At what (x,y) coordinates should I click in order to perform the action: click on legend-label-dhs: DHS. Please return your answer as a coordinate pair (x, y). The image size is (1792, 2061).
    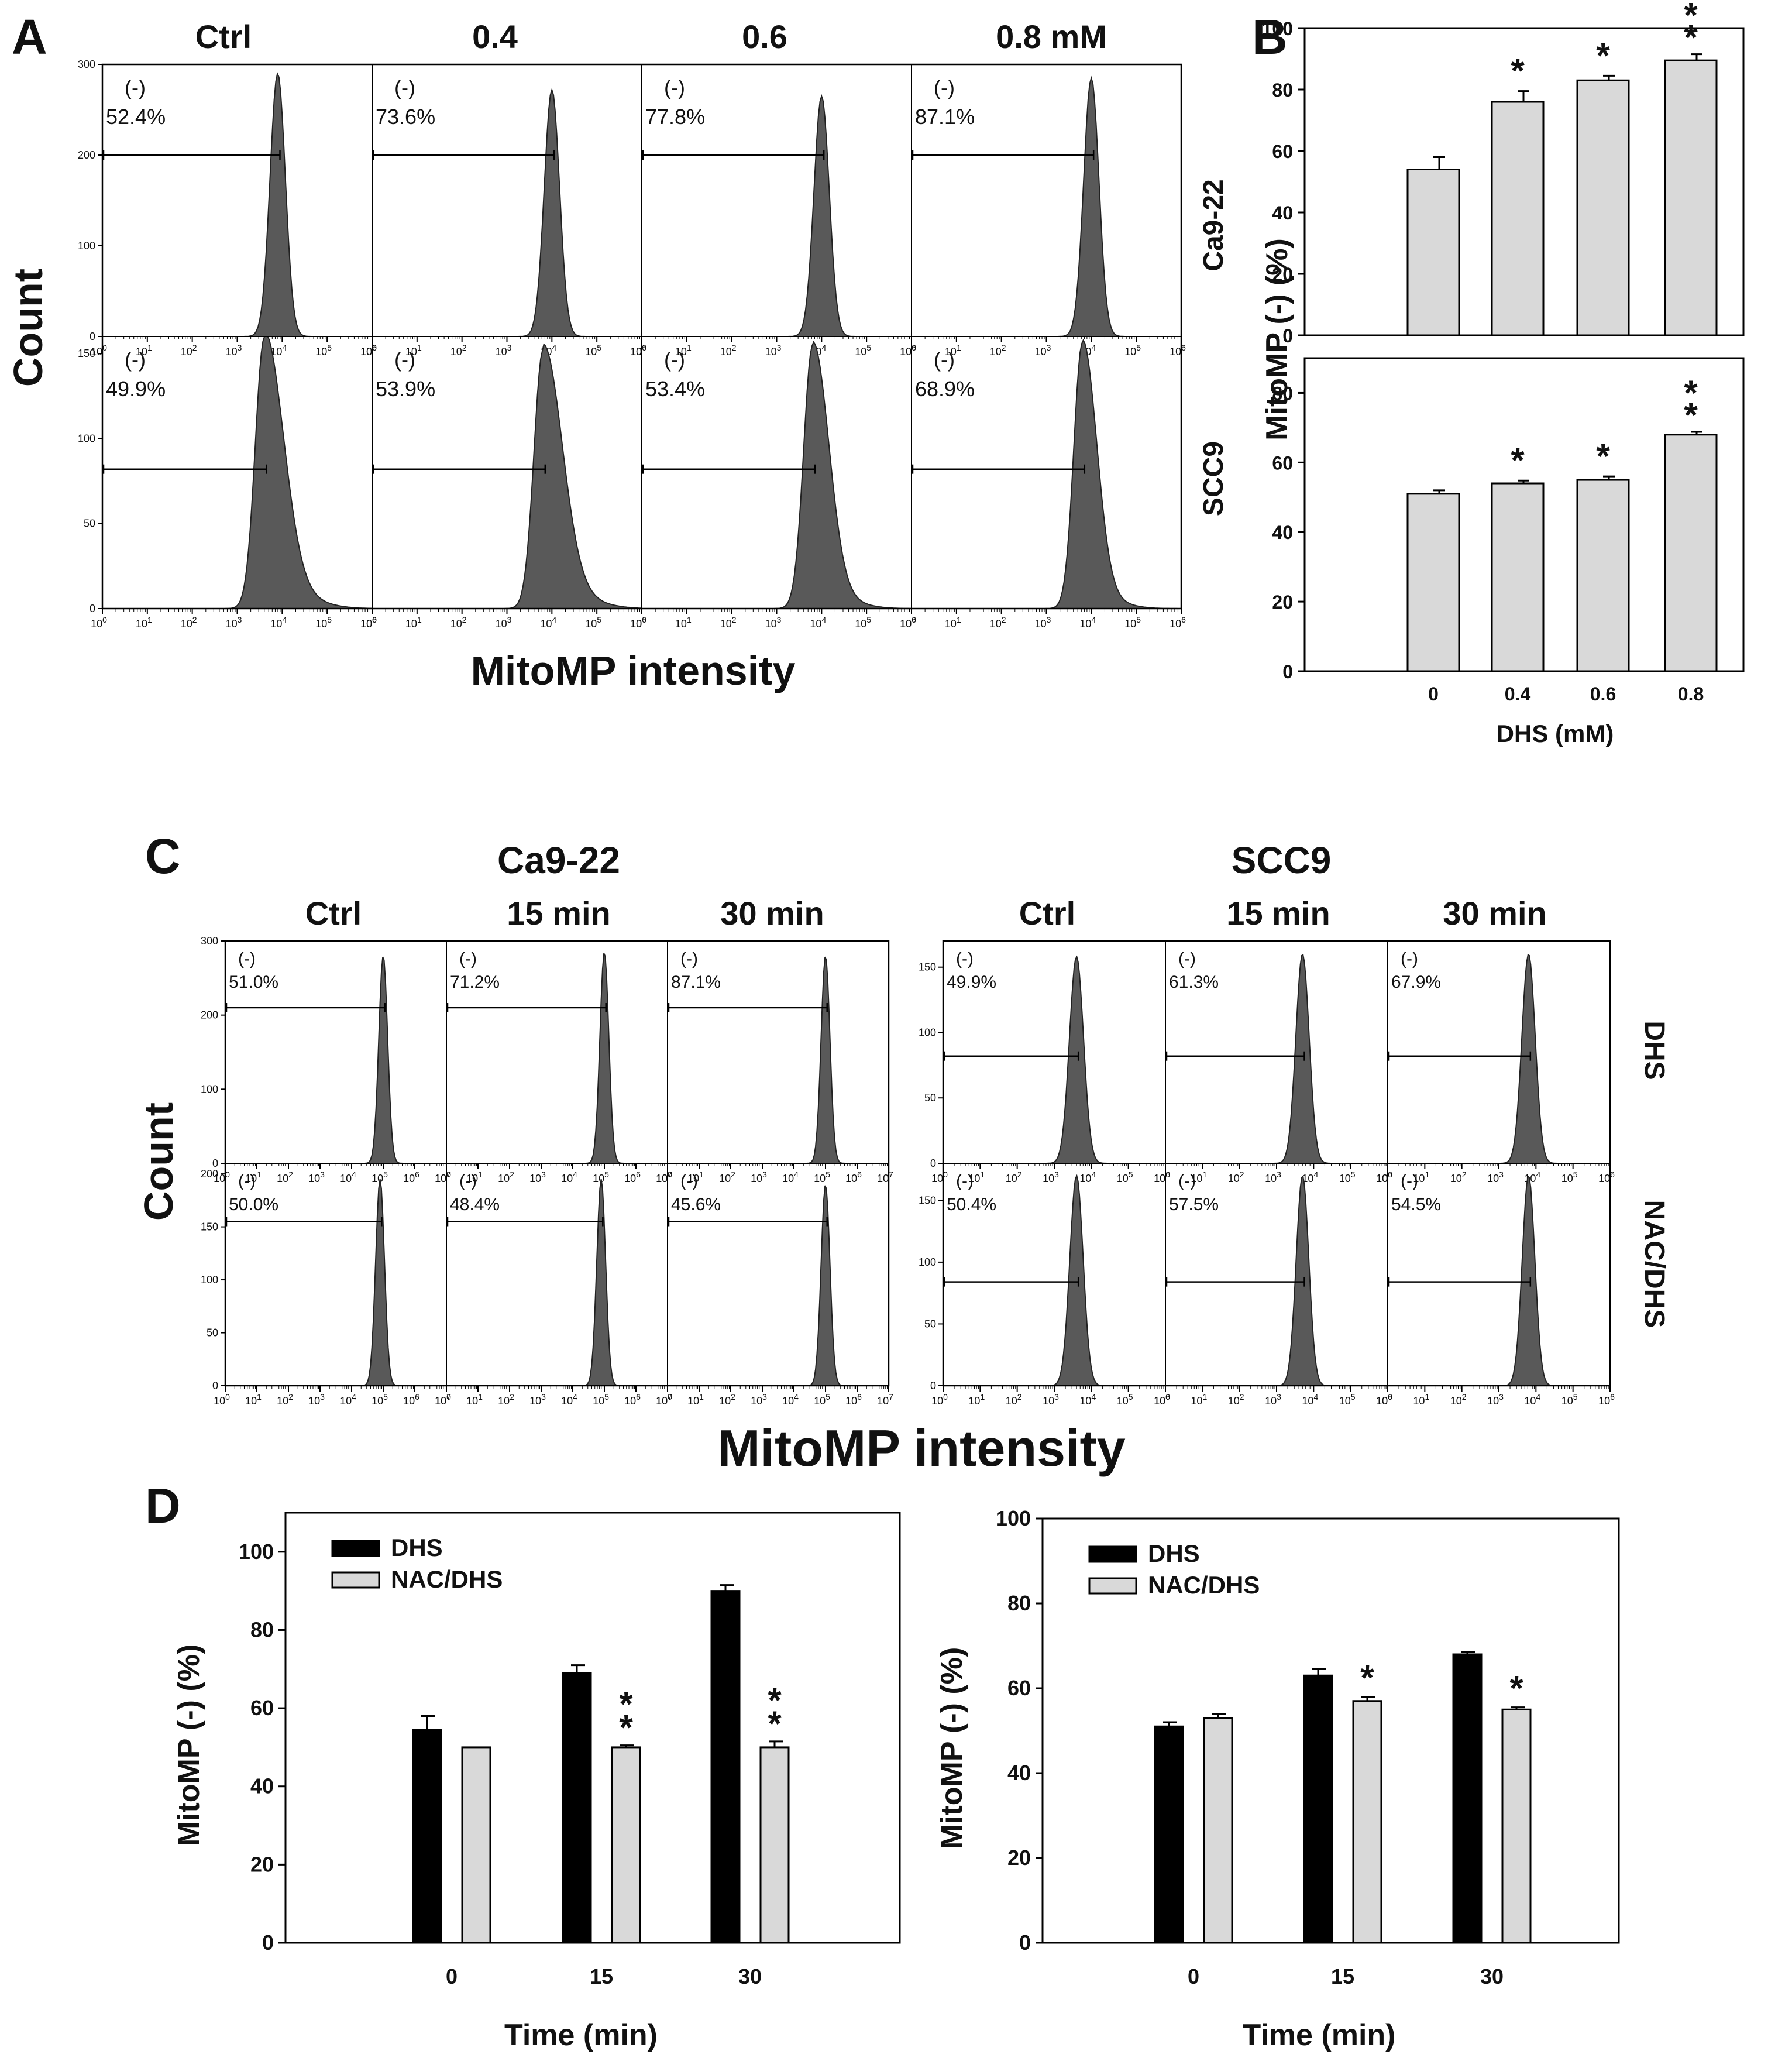
    Looking at the image, I should click on (1174, 1553).